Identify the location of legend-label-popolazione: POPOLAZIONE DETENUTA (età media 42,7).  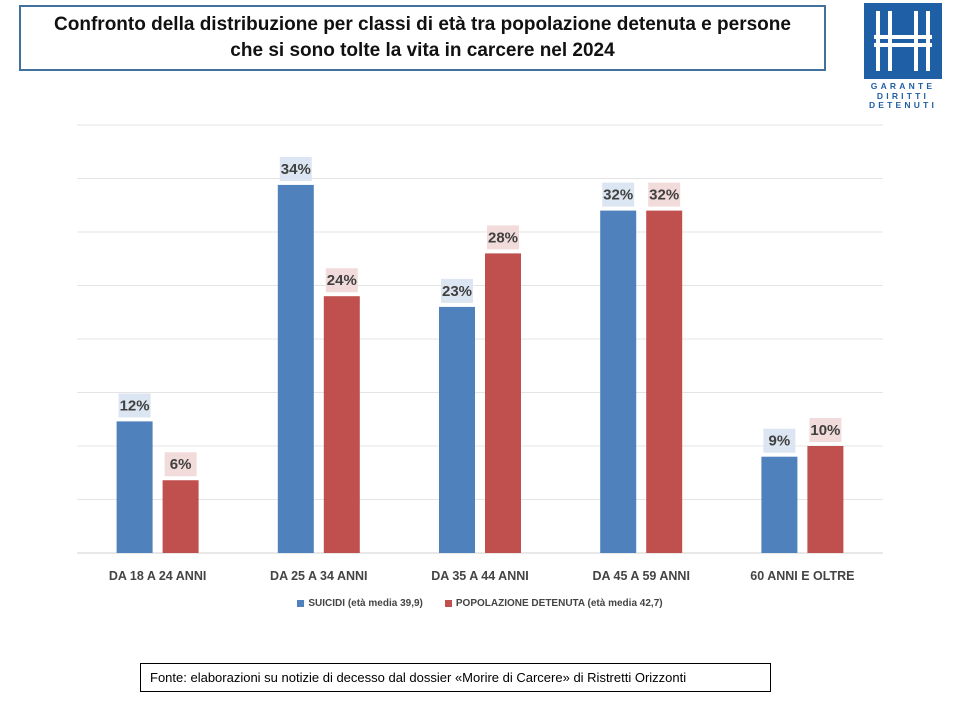
(559, 603).